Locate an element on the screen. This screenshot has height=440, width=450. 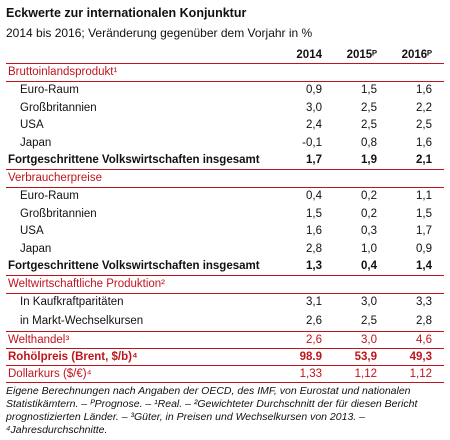
cell-value: 2,1 is located at coordinates (424, 160).